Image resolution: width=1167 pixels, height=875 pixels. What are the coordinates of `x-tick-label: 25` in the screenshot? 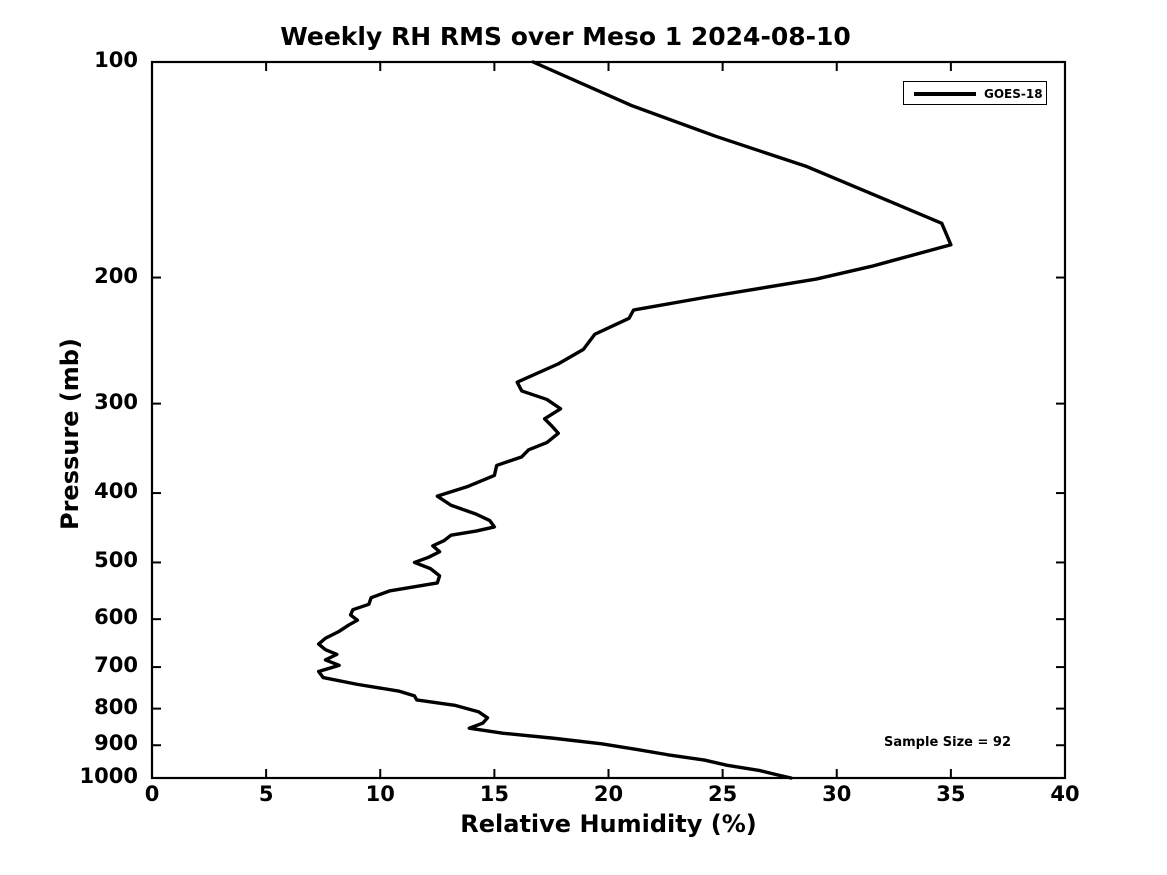 It's located at (723, 794).